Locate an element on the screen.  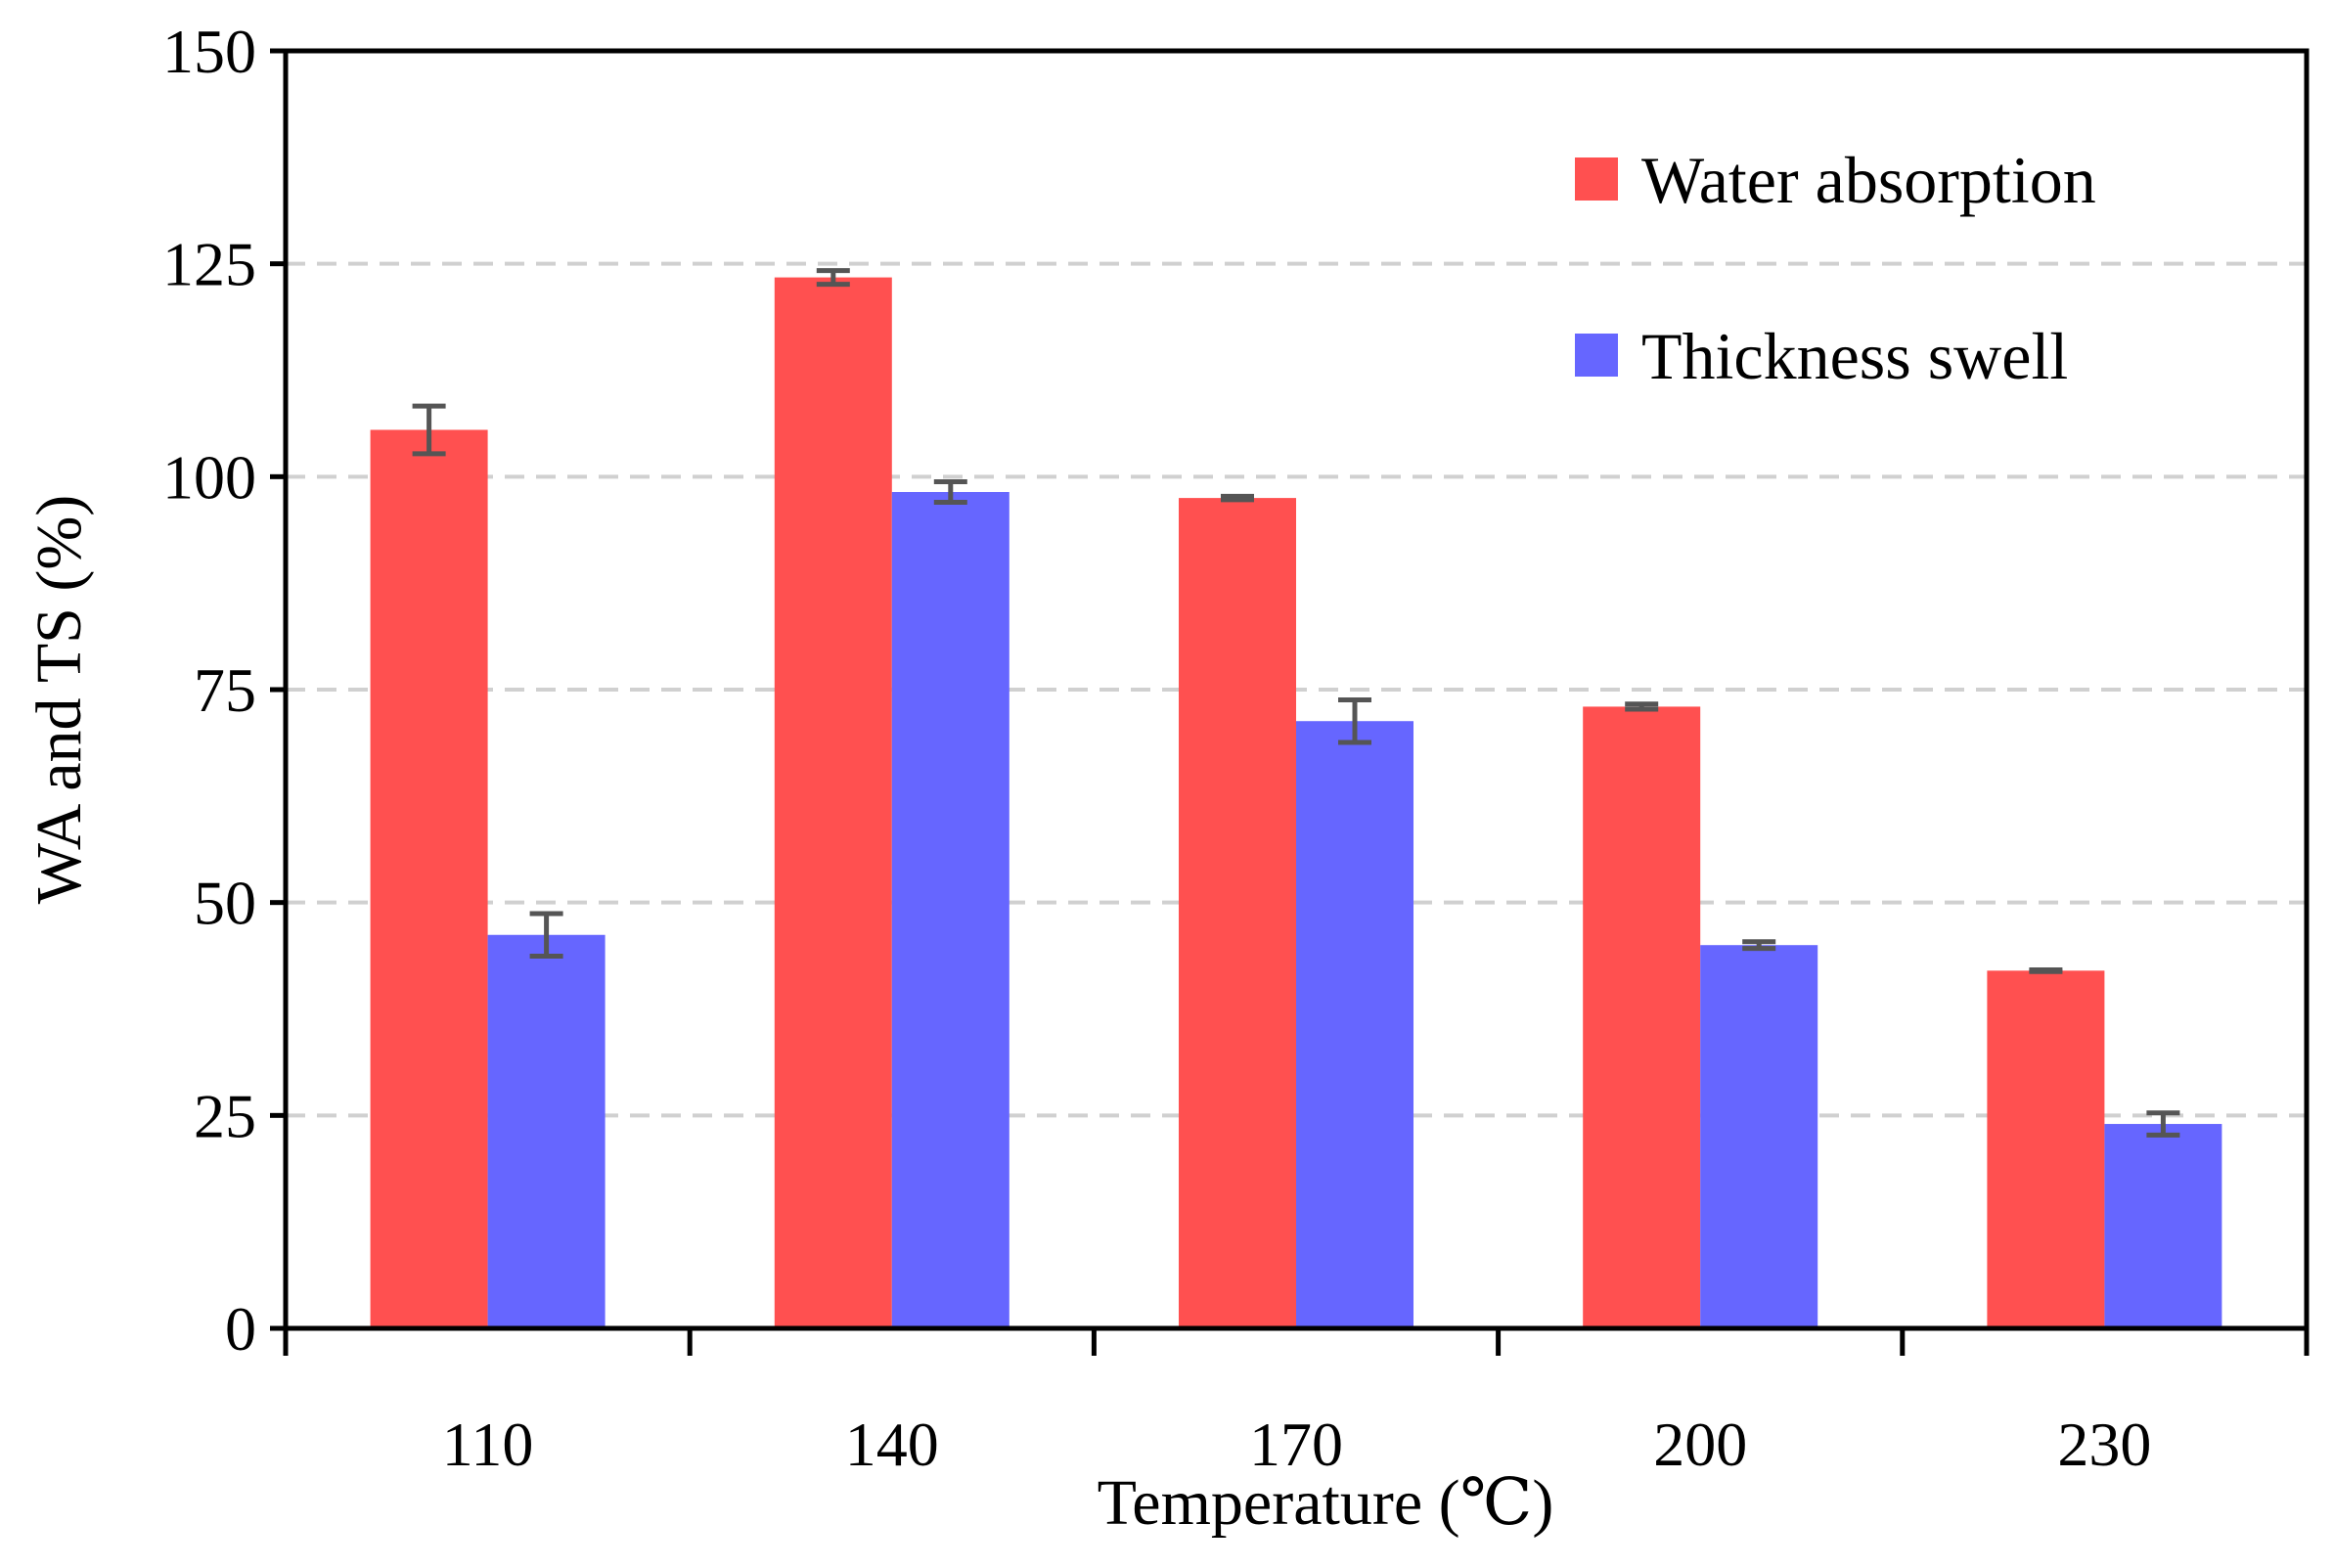
legend-label-water-absorption: Water absorption is located at coordinates (1869, 180).